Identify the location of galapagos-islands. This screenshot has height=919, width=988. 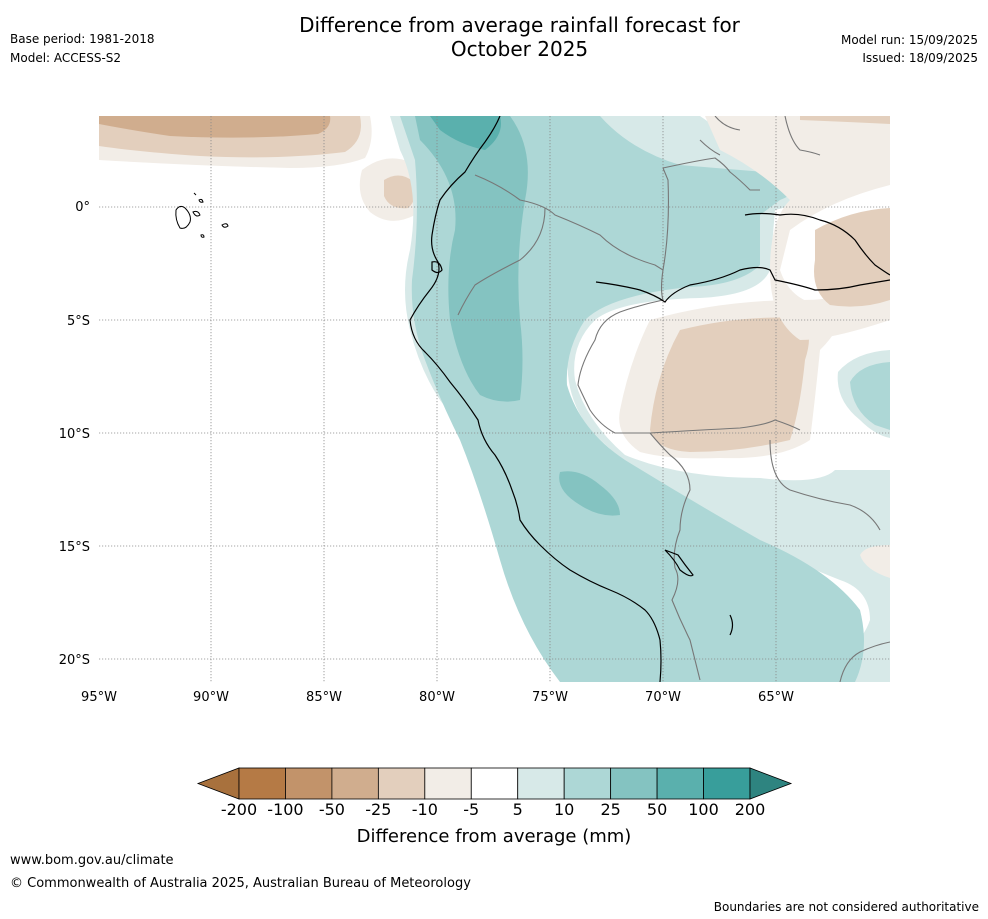
(202, 215).